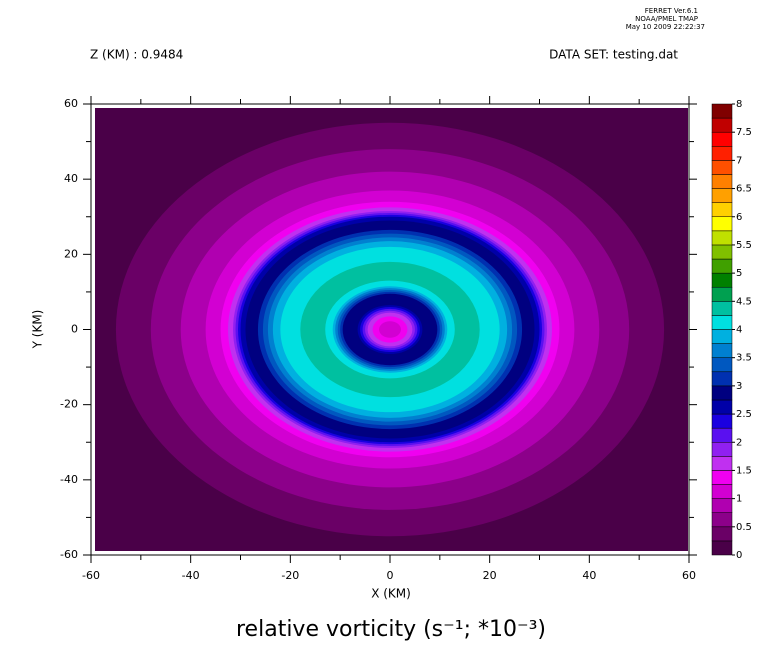 Image resolution: width=768 pixels, height=666 pixels. Describe the element at coordinates (589, 575) in the screenshot. I see `x-tick-label: 40` at that location.